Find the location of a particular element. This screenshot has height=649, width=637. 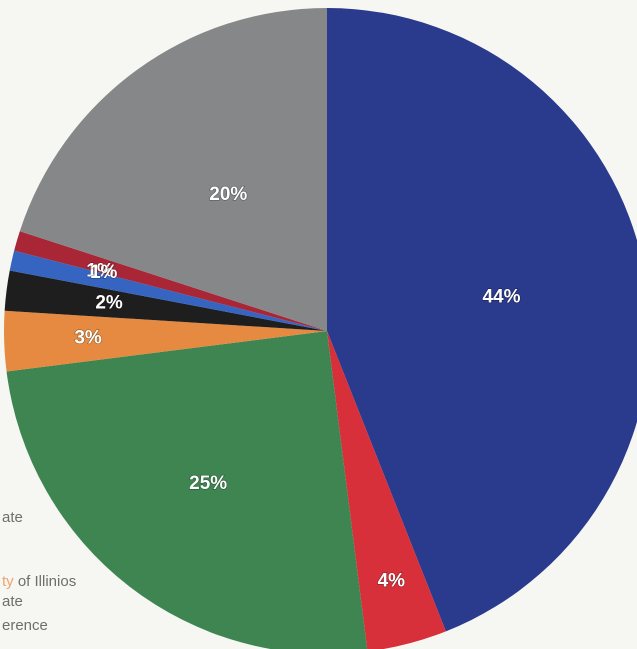

pie-slice-label-3: 25% is located at coordinates (208, 483).